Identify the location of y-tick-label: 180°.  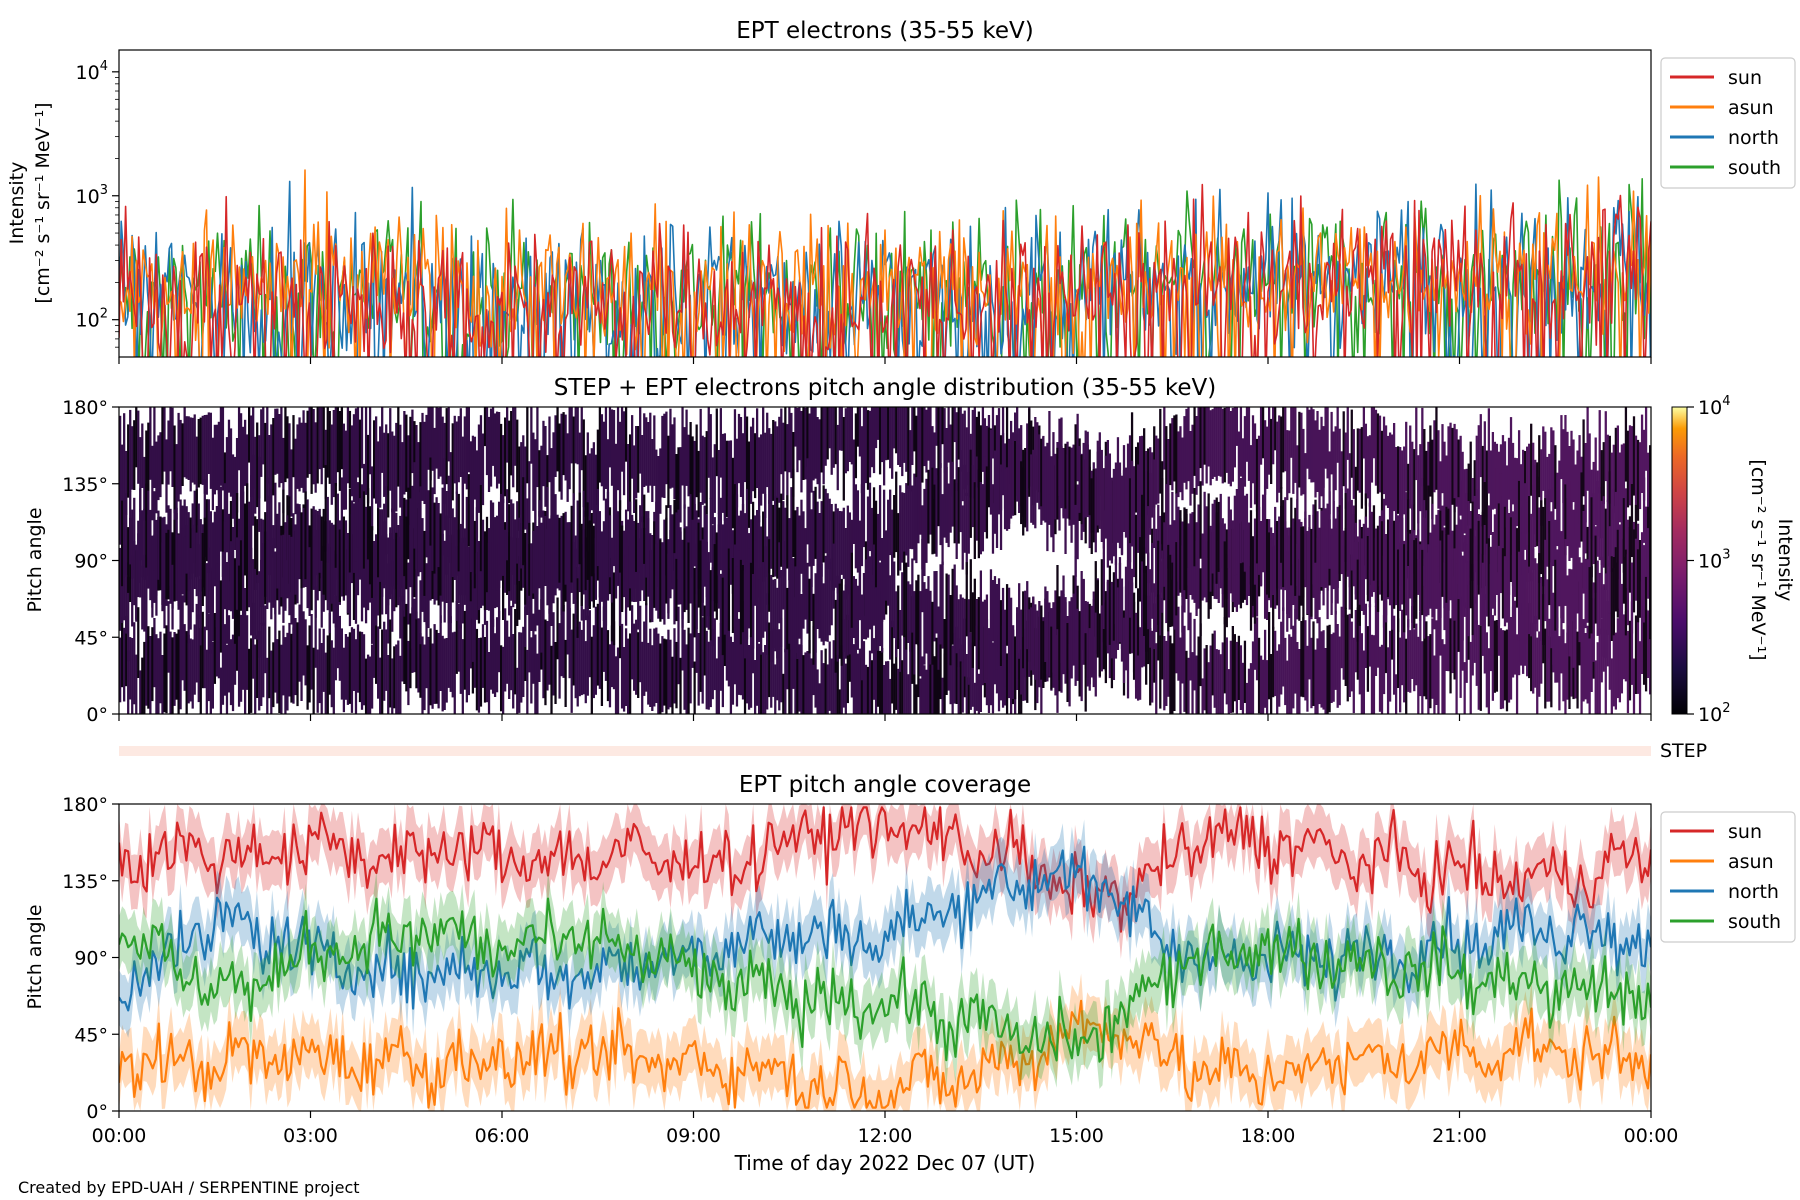
(85, 805).